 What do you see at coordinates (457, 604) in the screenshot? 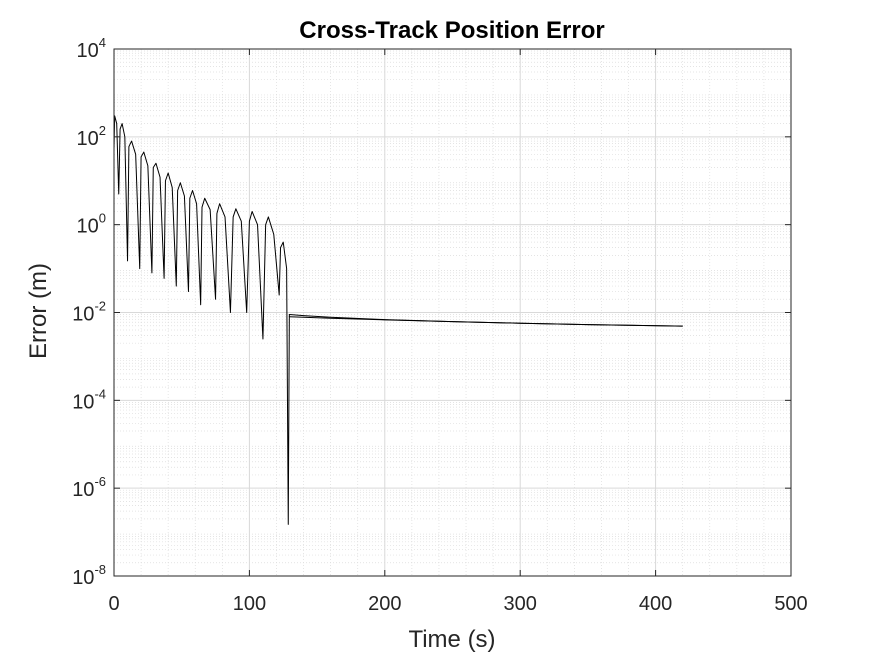
I see `x-tick-labels: 0 100 200 300 400 500` at bounding box center [457, 604].